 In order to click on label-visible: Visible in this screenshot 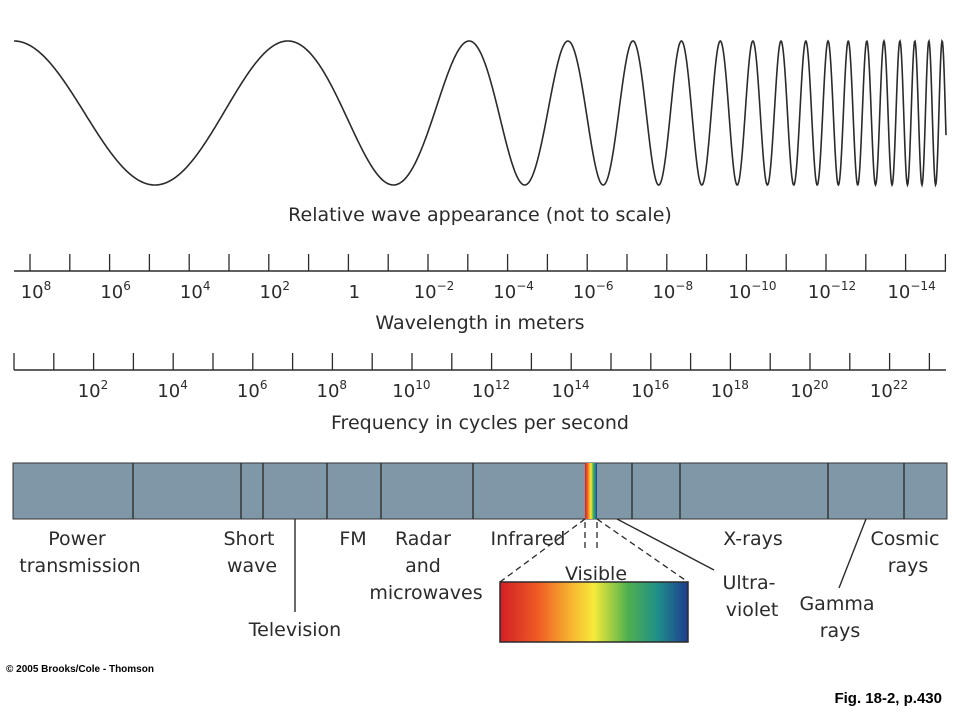, I will do `click(596, 574)`.